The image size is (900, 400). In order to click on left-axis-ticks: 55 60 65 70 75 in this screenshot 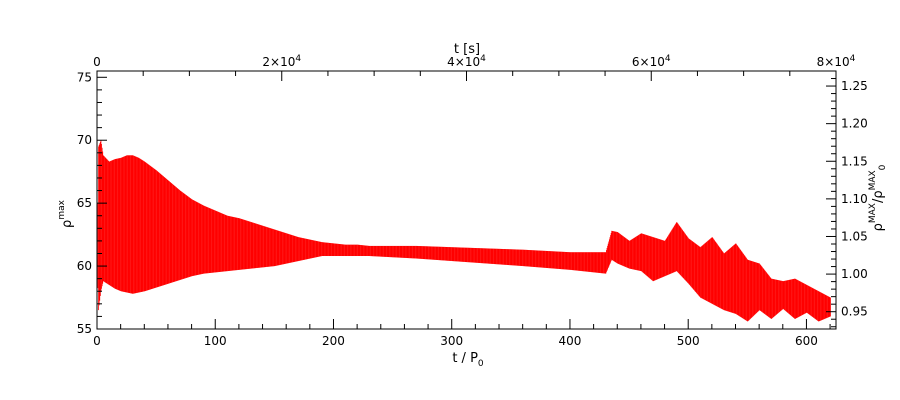, I will do `click(92, 203)`.